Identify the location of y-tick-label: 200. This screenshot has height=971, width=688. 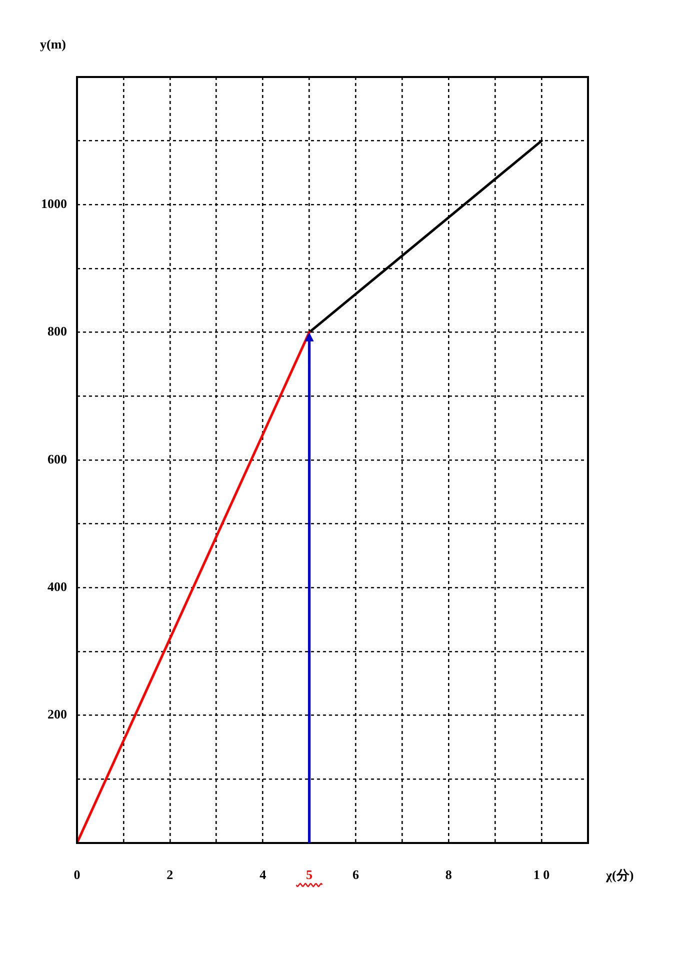
(57, 714).